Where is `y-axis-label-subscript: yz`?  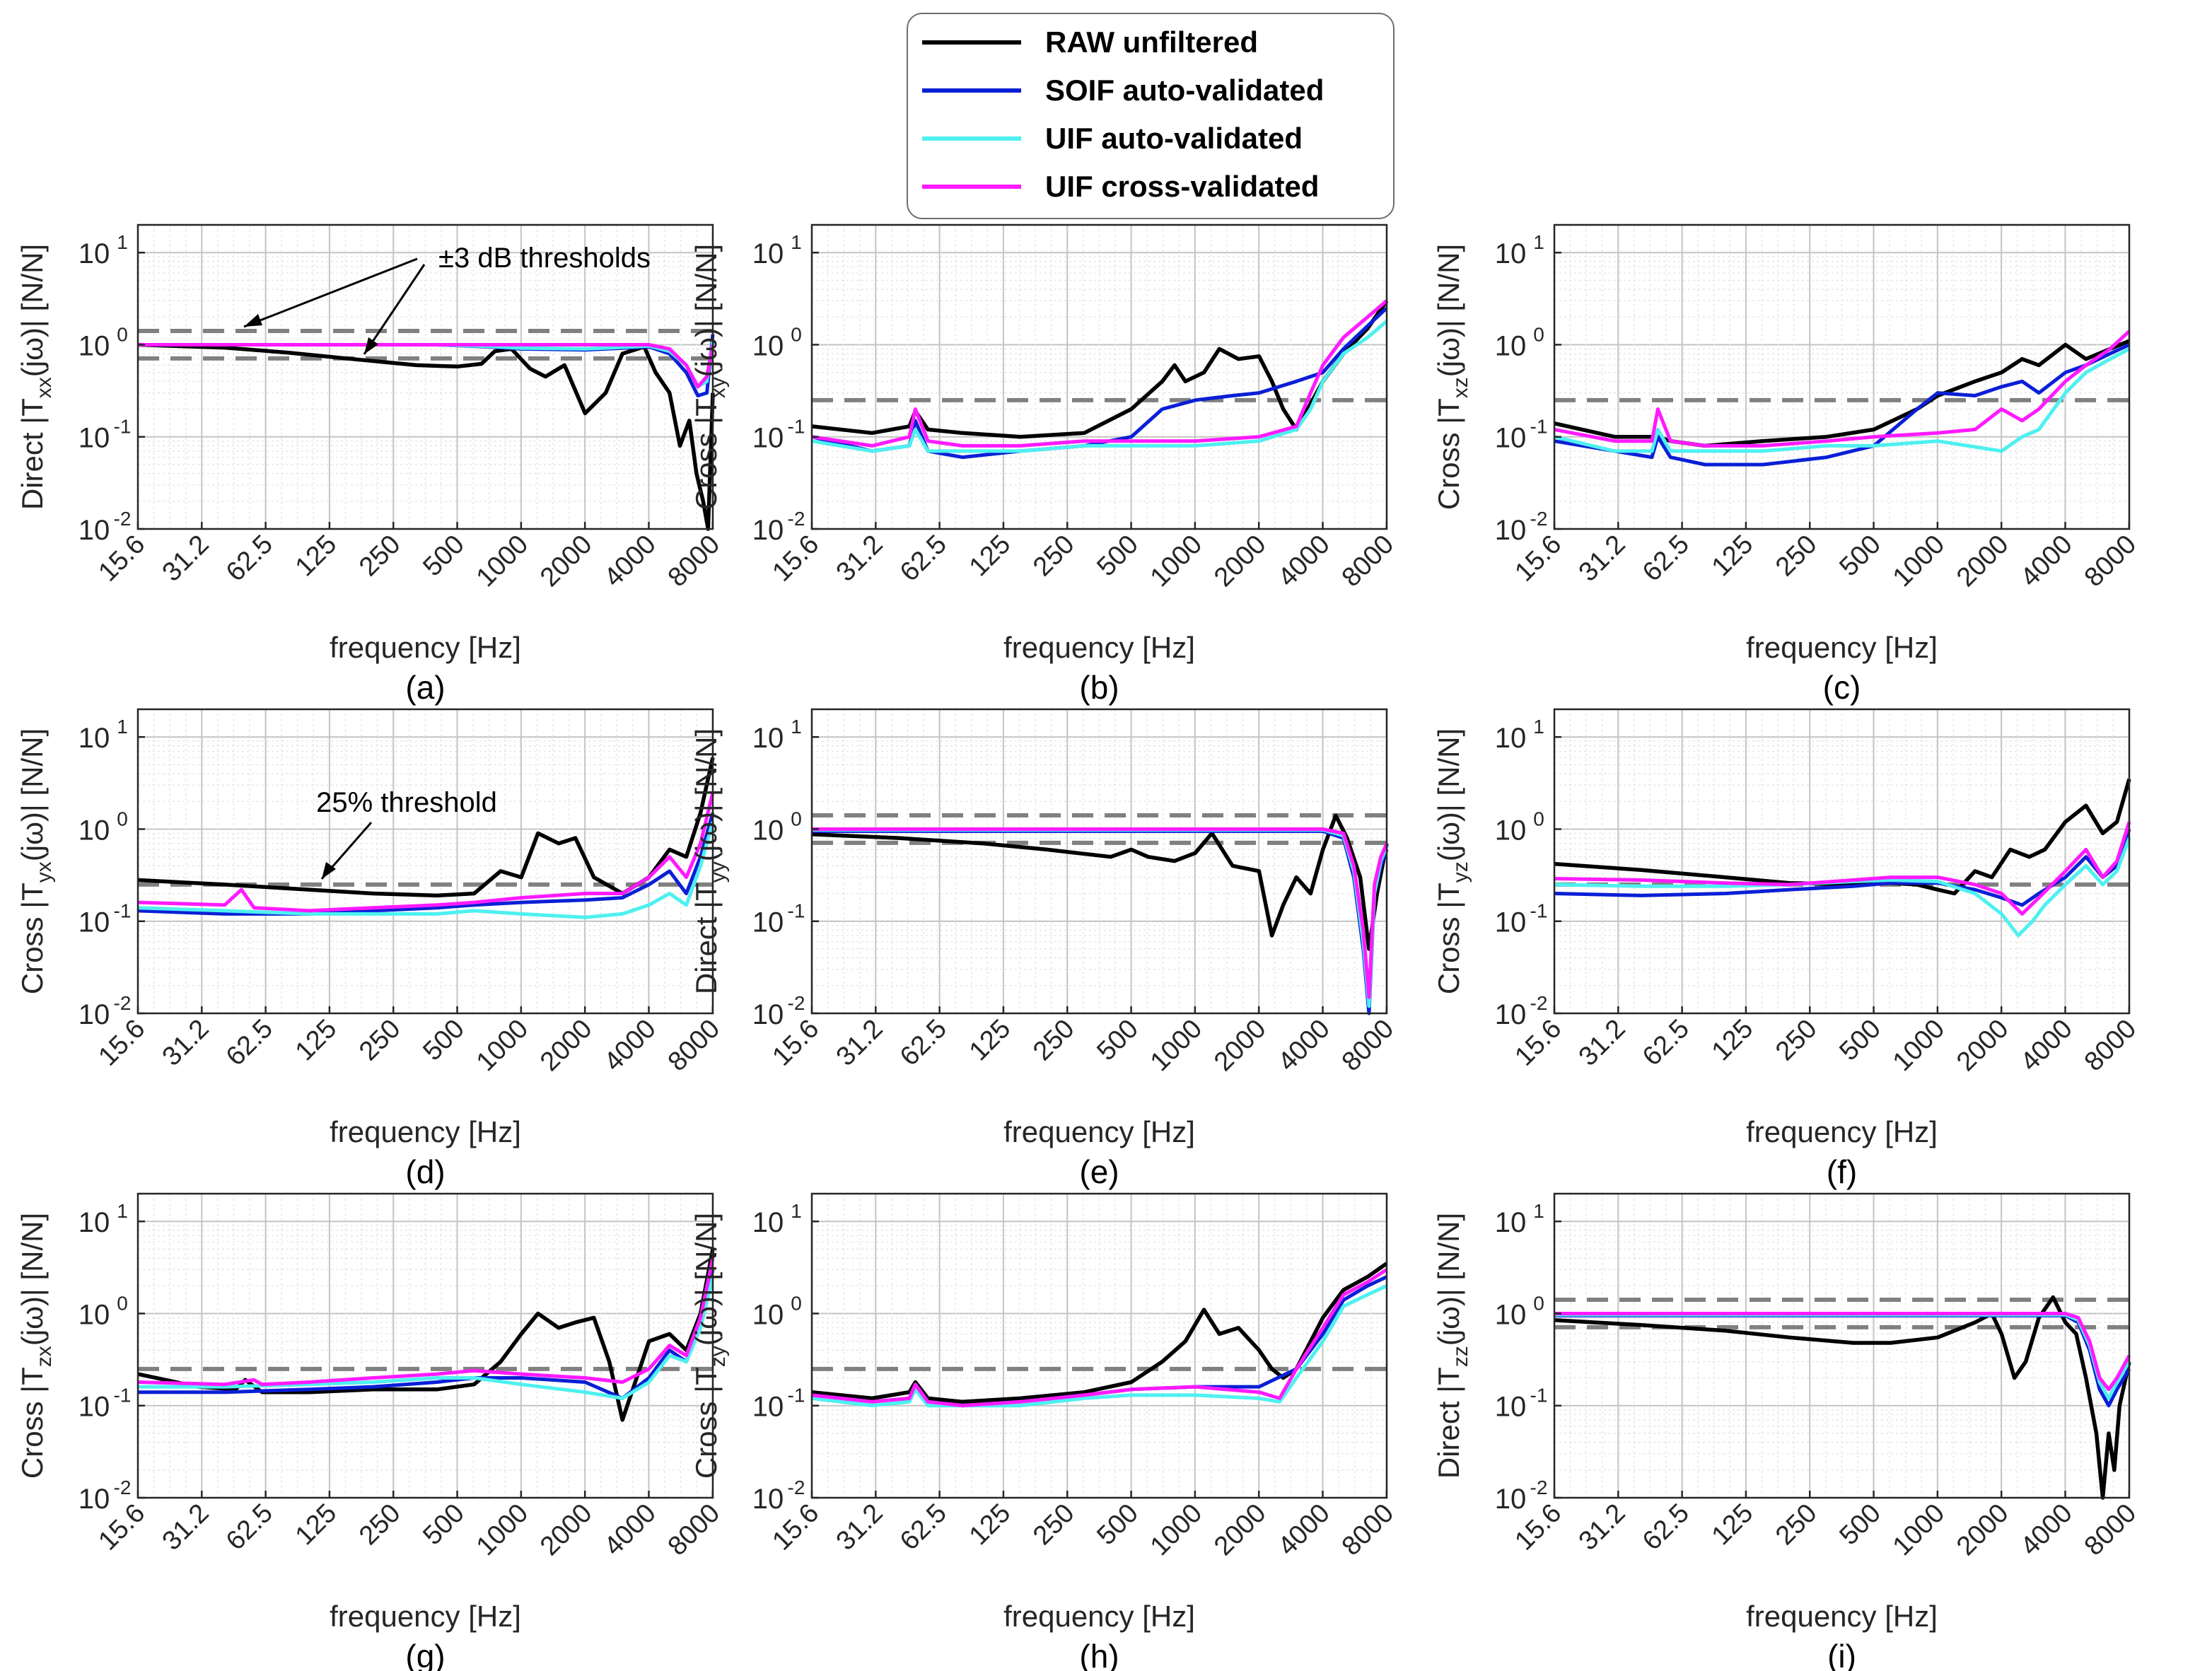
y-axis-label-subscript: yz is located at coordinates (1460, 872).